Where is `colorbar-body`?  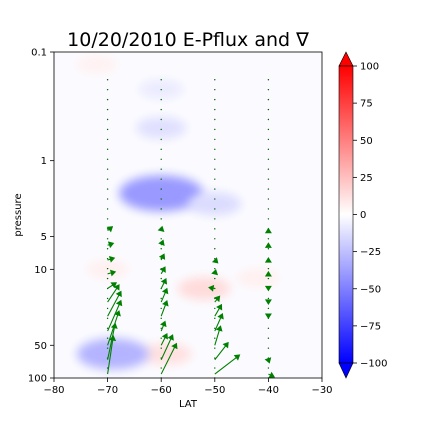 colorbar-body is located at coordinates (346, 214).